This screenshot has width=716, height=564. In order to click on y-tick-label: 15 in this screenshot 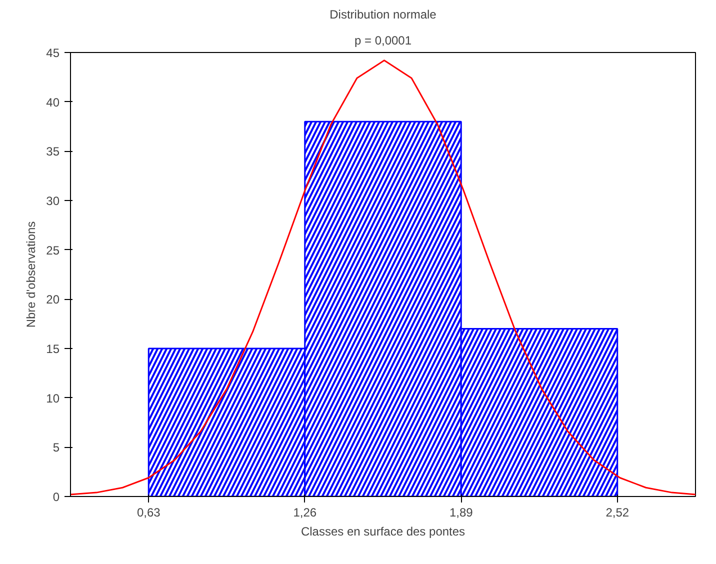, I will do `click(53, 349)`.